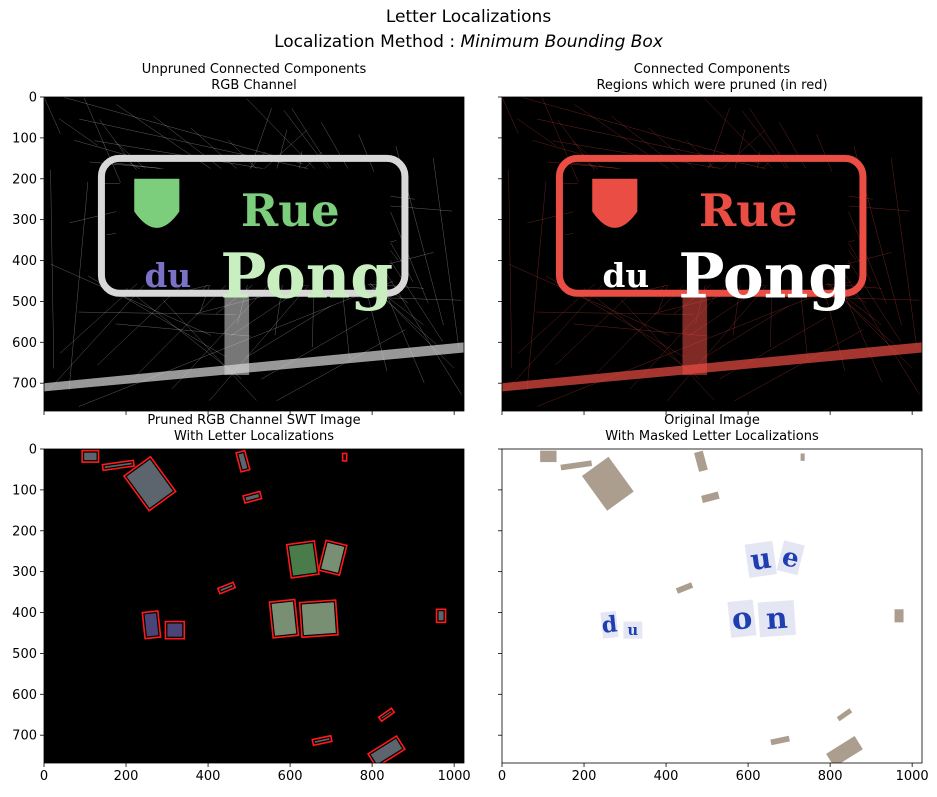  I want to click on sign-word-2: Pong, so click(764, 276).